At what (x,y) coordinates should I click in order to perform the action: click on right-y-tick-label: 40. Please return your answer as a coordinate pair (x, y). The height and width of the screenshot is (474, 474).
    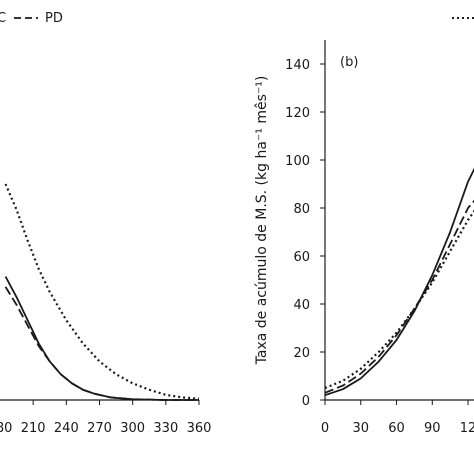
    Looking at the image, I should click on (301, 305).